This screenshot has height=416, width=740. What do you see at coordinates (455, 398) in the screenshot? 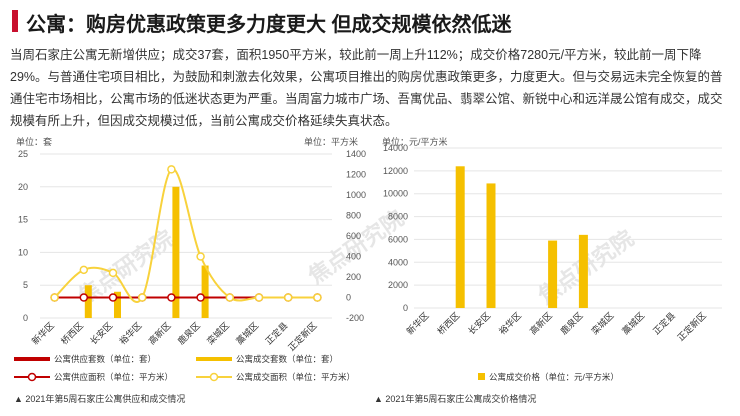
I see `chart-caption: ▲ 2021年第5周石家庄公寓成交价格情况` at bounding box center [455, 398].